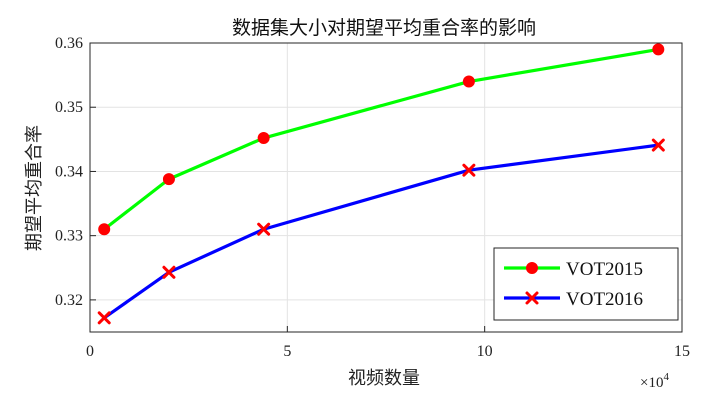 The image size is (720, 405). Describe the element at coordinates (69, 236) in the screenshot. I see `y-tick-label: 0.33` at that location.